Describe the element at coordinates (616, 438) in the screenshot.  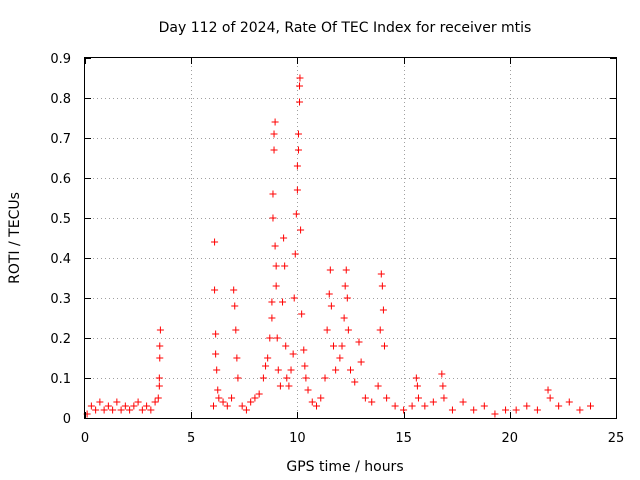
I see `x-tick-label: 25` at that location.